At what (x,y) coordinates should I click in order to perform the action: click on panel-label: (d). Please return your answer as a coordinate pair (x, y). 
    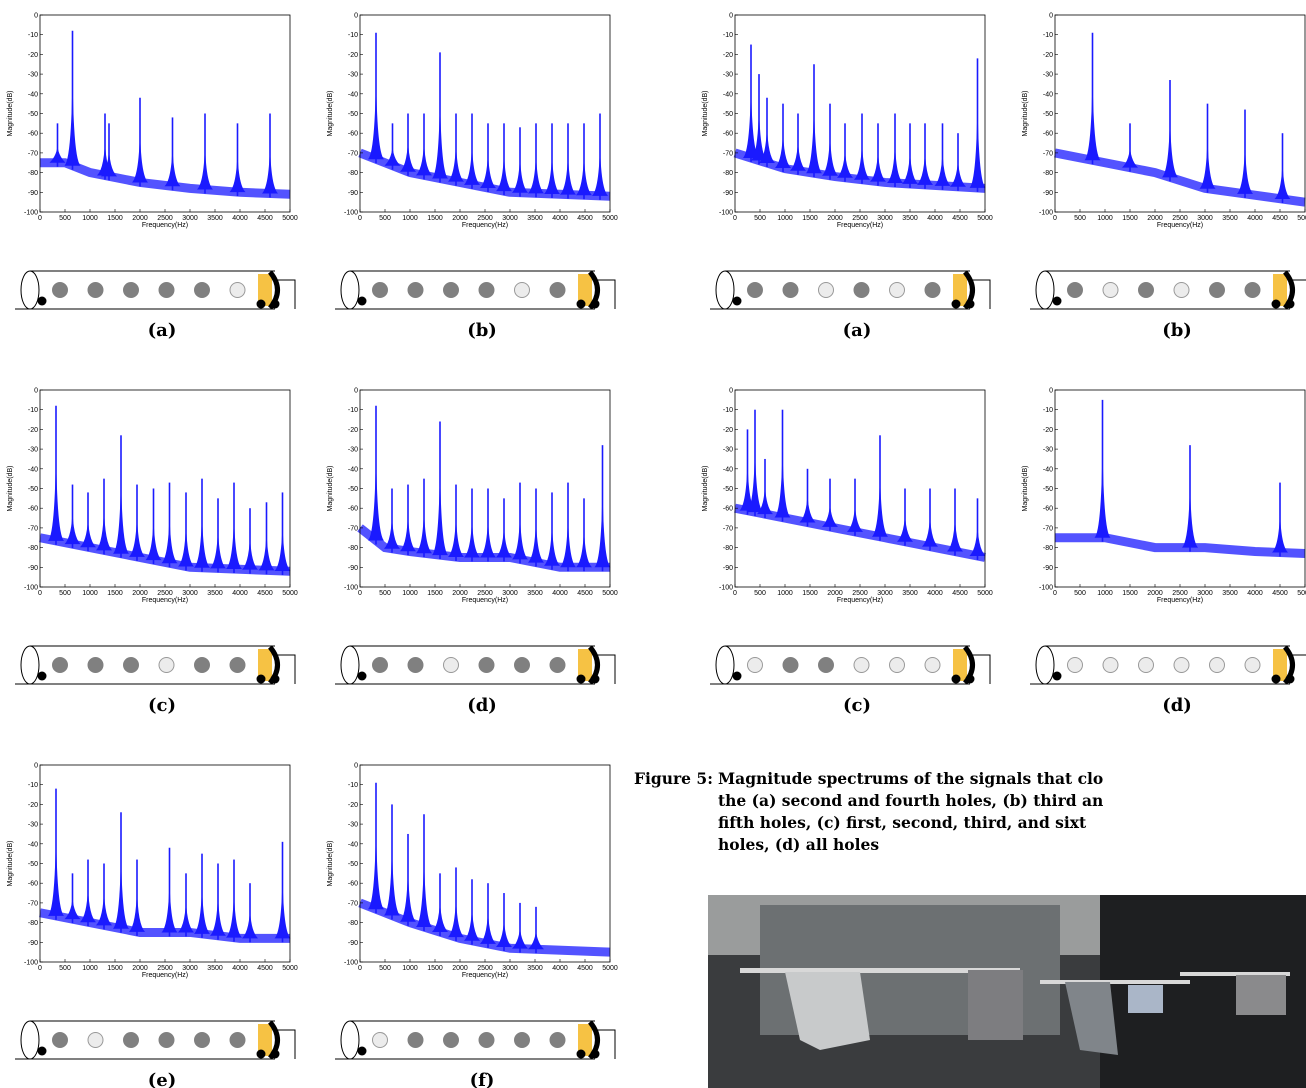
    Looking at the image, I should click on (482, 705).